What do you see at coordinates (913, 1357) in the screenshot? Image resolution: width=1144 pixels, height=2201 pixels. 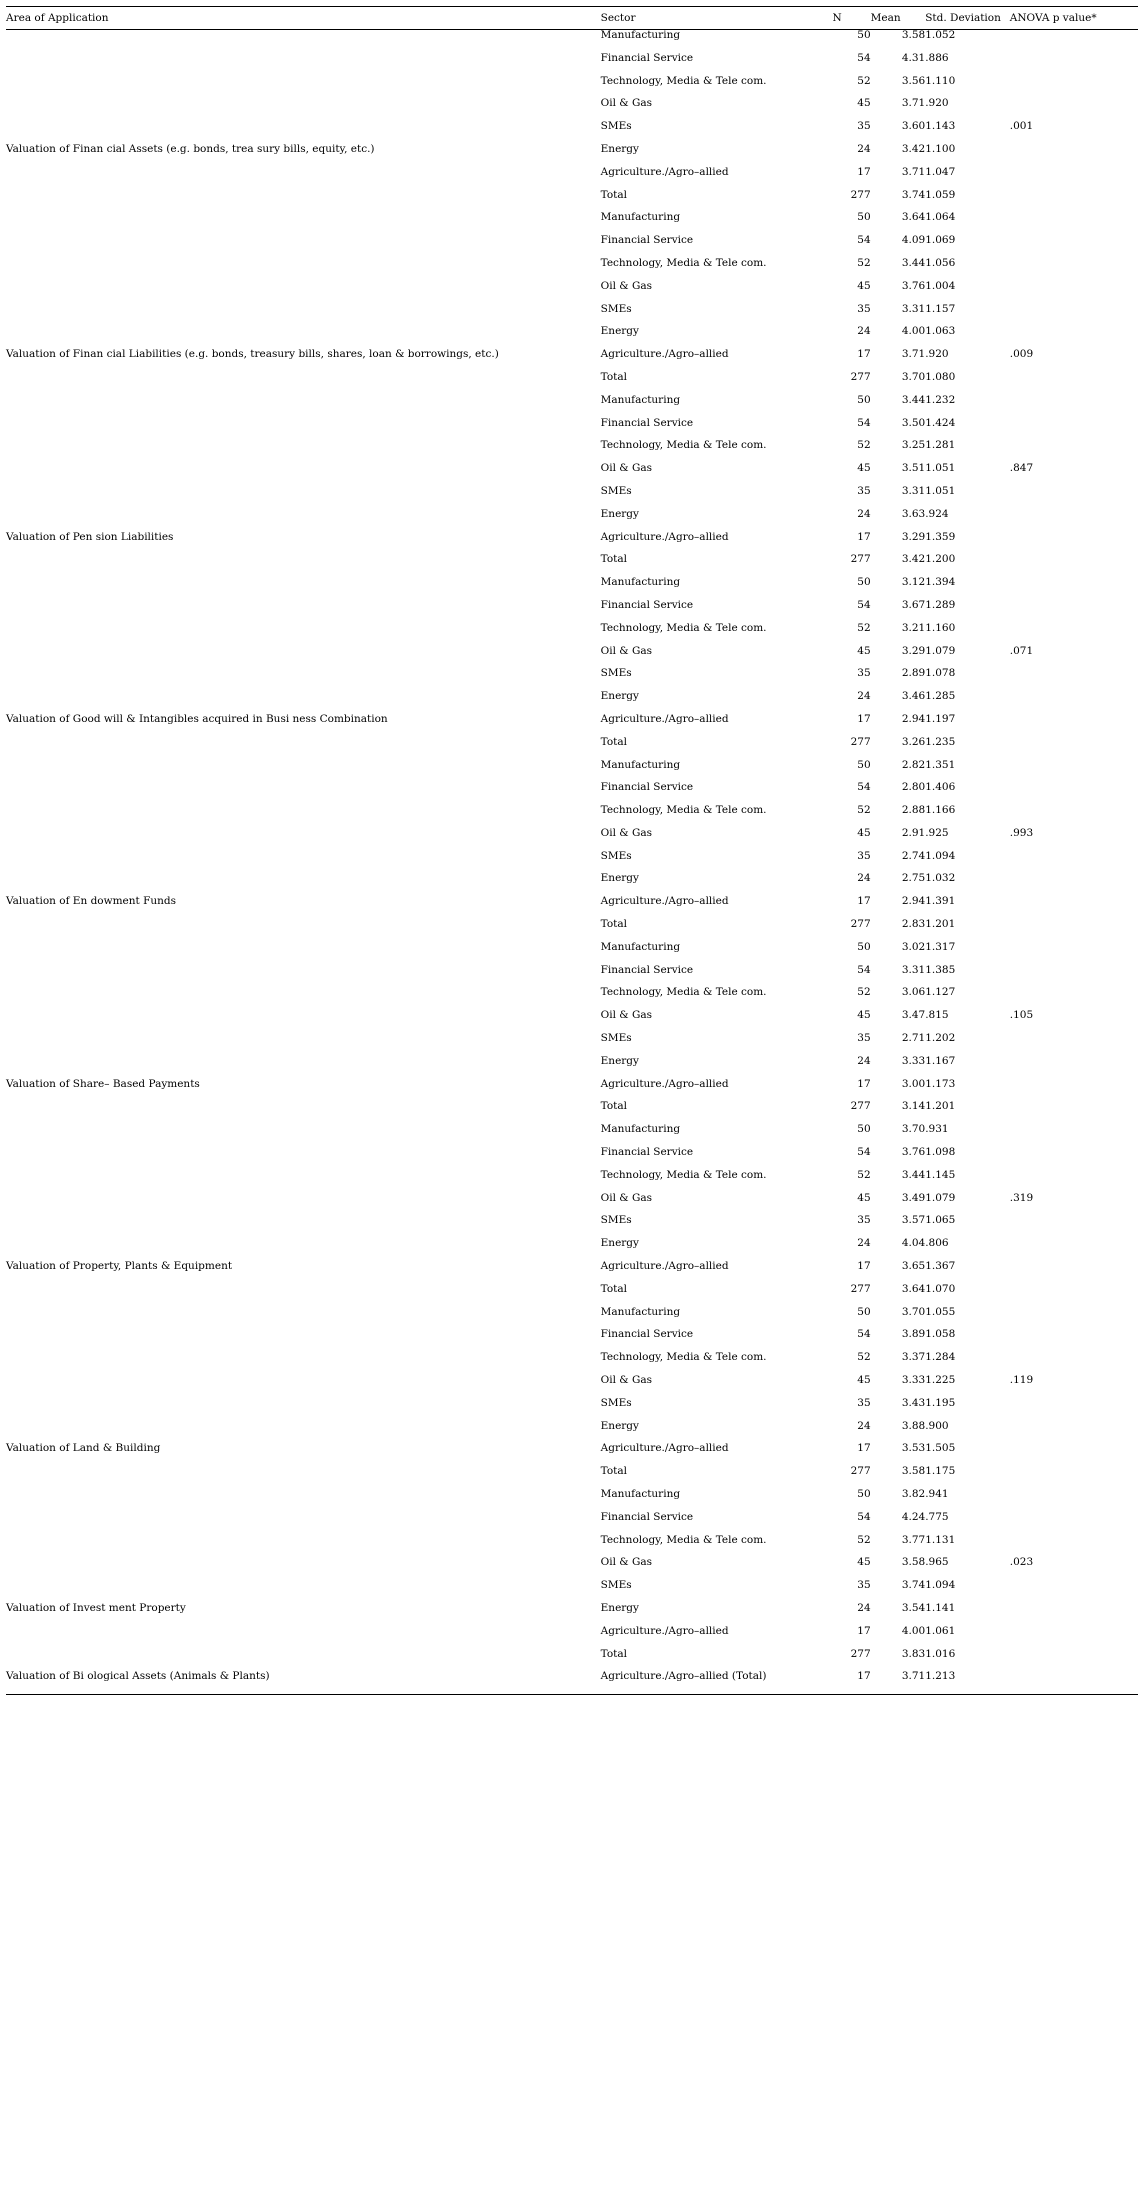 I see `cell-mean: 3.37` at bounding box center [913, 1357].